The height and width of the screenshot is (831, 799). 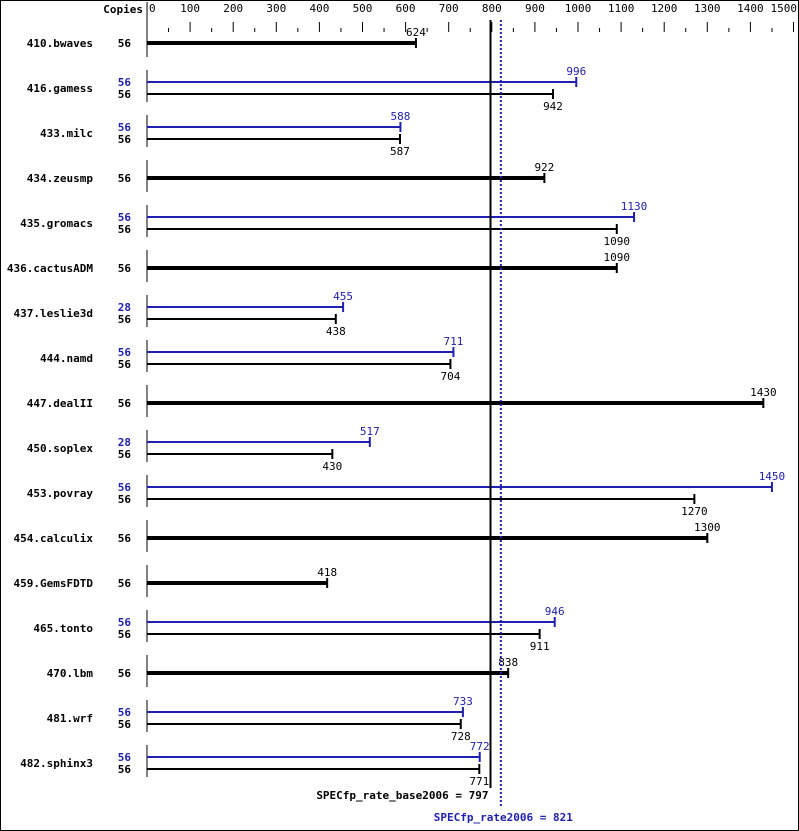 I want to click on benchmark-row: 433.milc 56 588 56 587, so click(x=225, y=134).